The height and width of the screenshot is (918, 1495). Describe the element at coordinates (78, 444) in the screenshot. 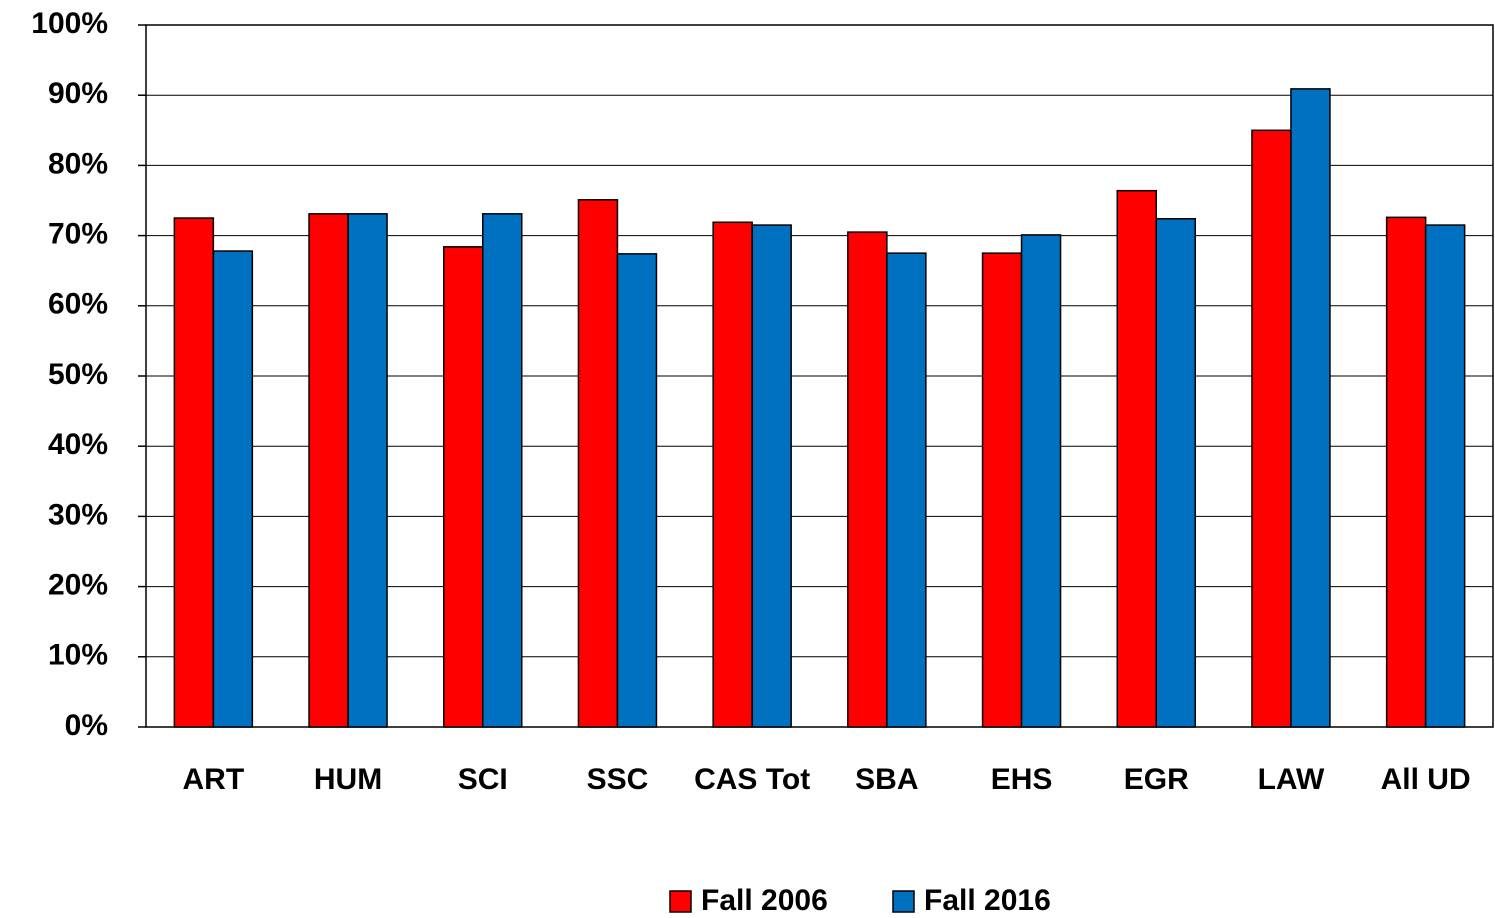

I see `y-tick-label: 40%` at that location.